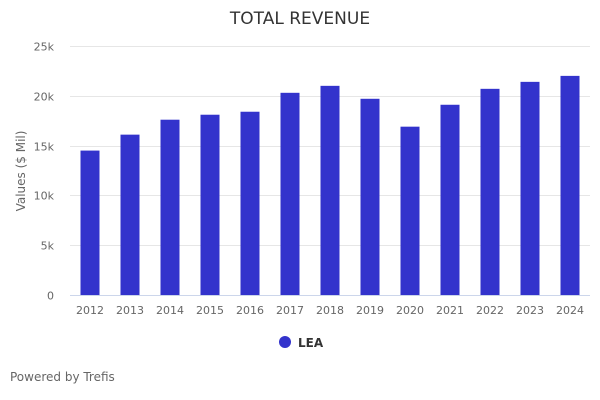 This screenshot has width=600, height=400. Describe the element at coordinates (21, 171) in the screenshot. I see `y-axis-label: Values ($ Mil)` at that location.